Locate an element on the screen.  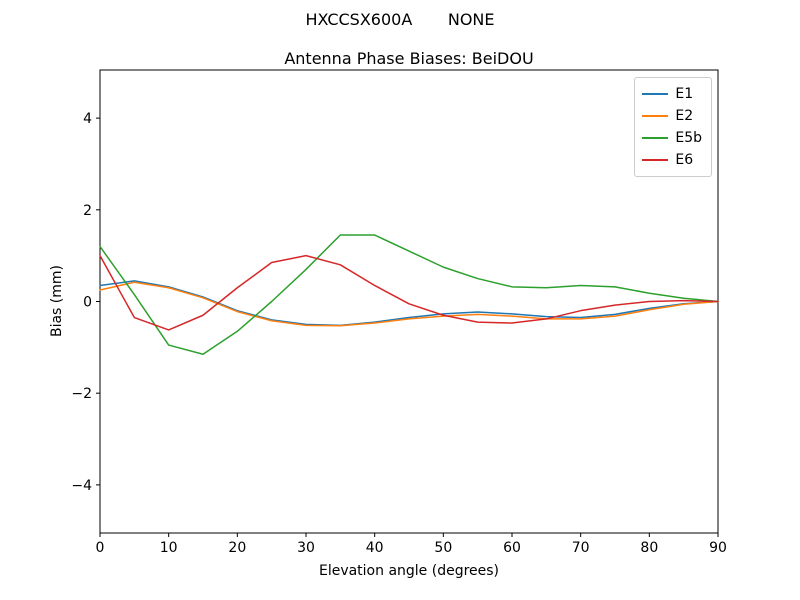
figure-suptitle: HXCCSX600A NONE is located at coordinates (400, 19).